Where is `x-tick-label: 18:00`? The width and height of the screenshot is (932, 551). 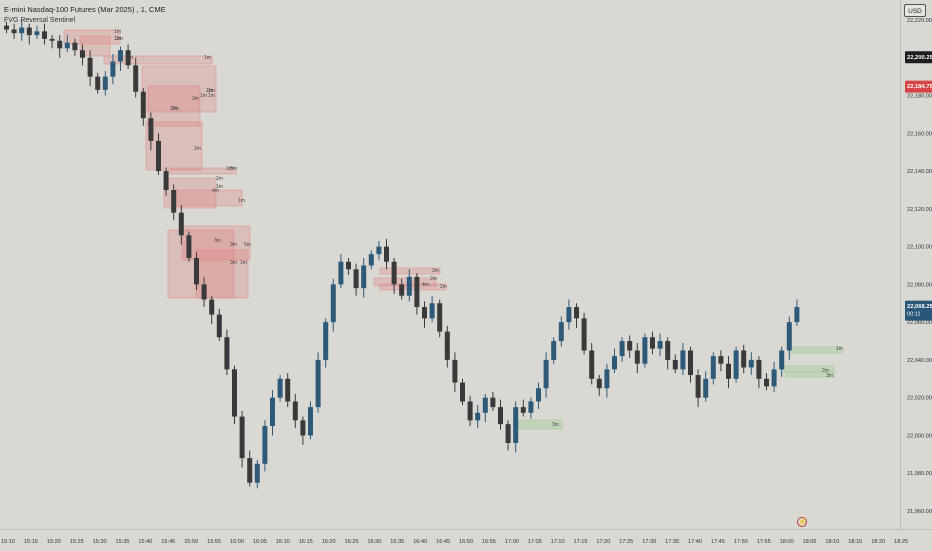 x-tick-label: 18:00 is located at coordinates (787, 542).